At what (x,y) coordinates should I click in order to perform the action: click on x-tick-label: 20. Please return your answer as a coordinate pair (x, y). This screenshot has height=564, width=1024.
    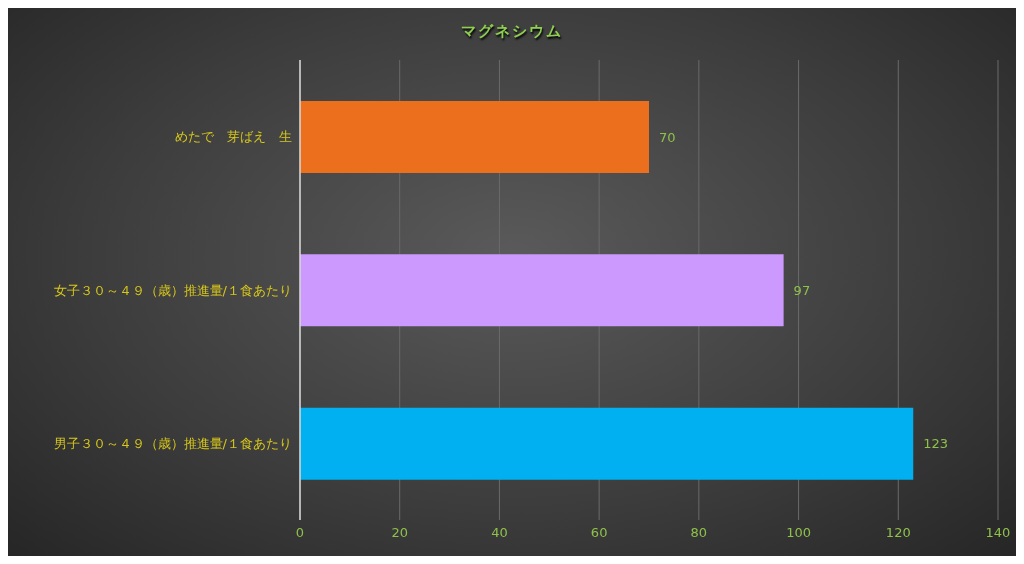
    Looking at the image, I should click on (399, 533).